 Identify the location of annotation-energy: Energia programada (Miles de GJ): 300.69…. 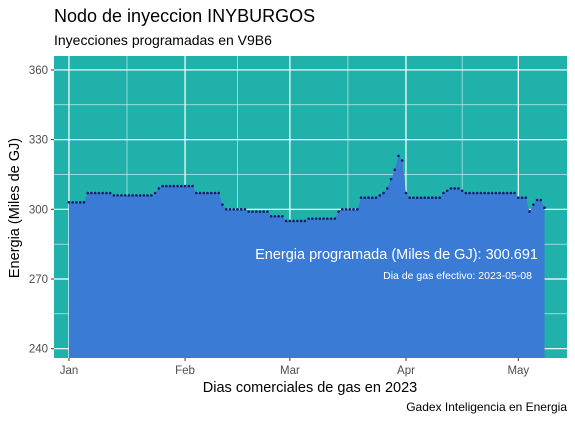
(396, 255).